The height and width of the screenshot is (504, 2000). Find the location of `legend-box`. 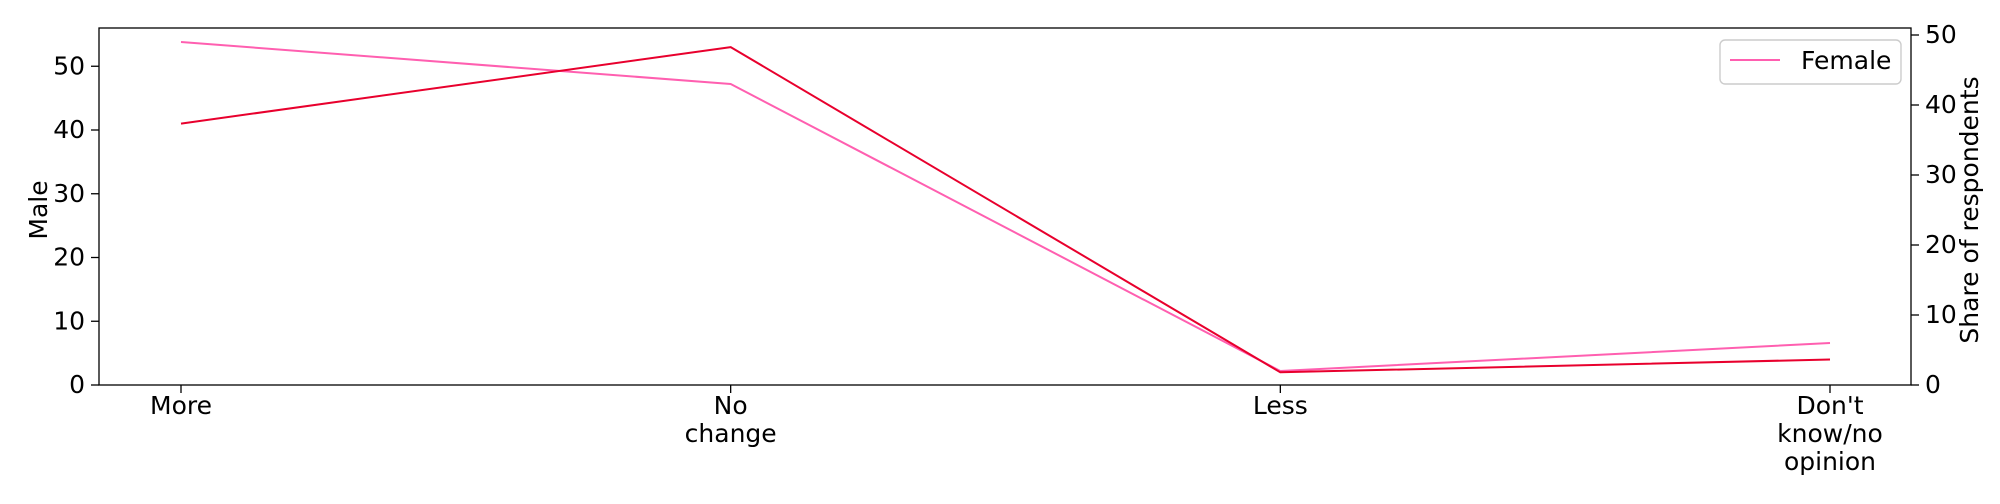

legend-box is located at coordinates (1810, 62).